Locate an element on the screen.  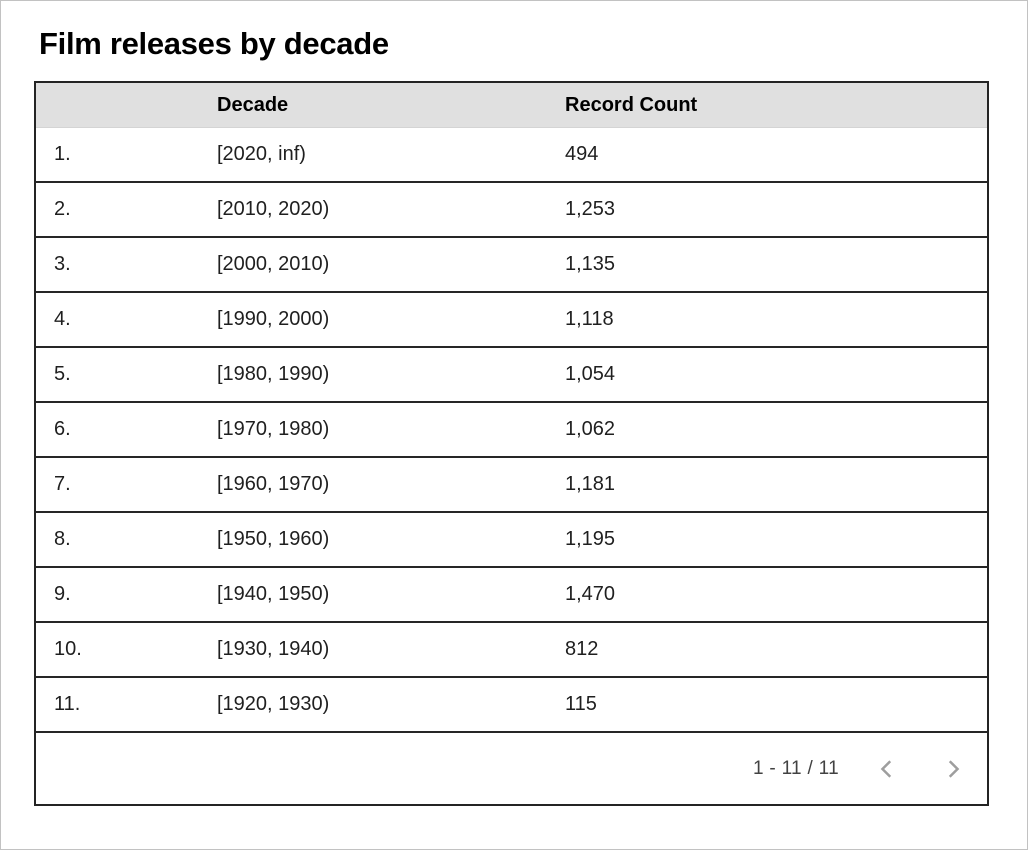
table-row: 1. [2020, inf) 494 is located at coordinates (511, 154).